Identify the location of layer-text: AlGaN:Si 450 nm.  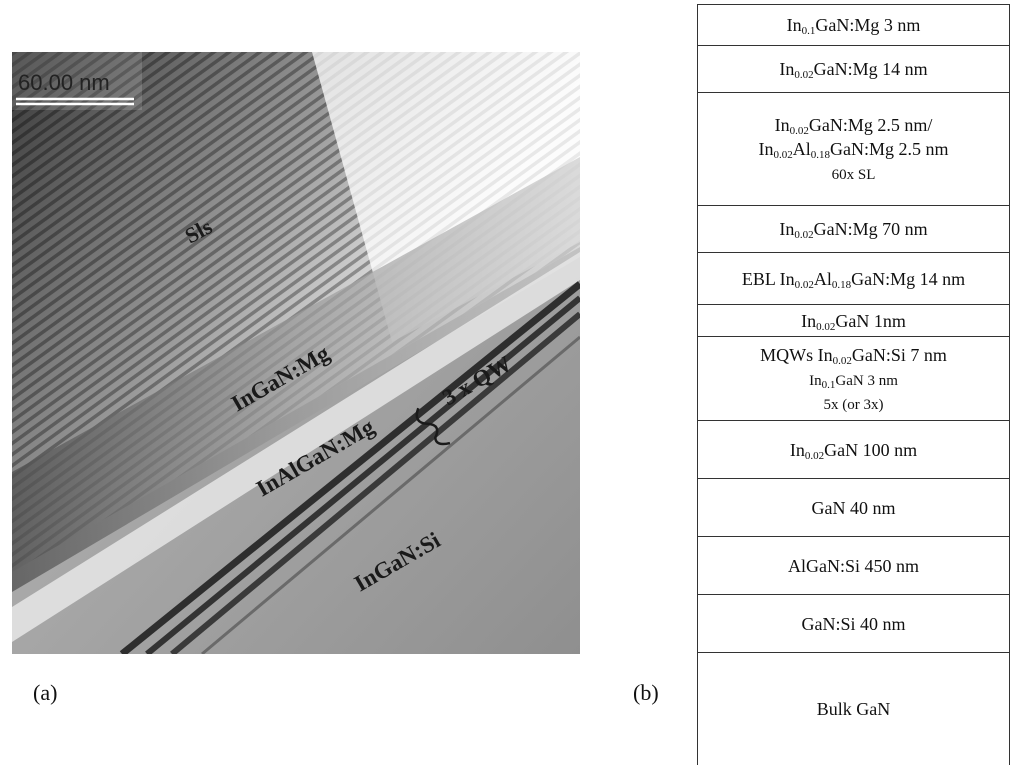
(853, 565).